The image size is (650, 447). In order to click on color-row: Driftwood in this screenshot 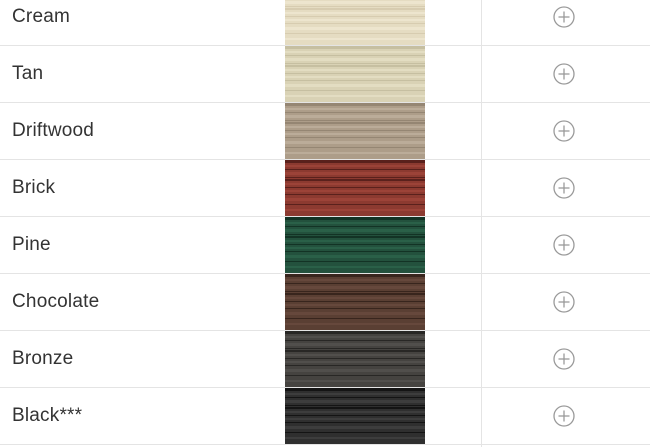, I will do `click(325, 131)`.